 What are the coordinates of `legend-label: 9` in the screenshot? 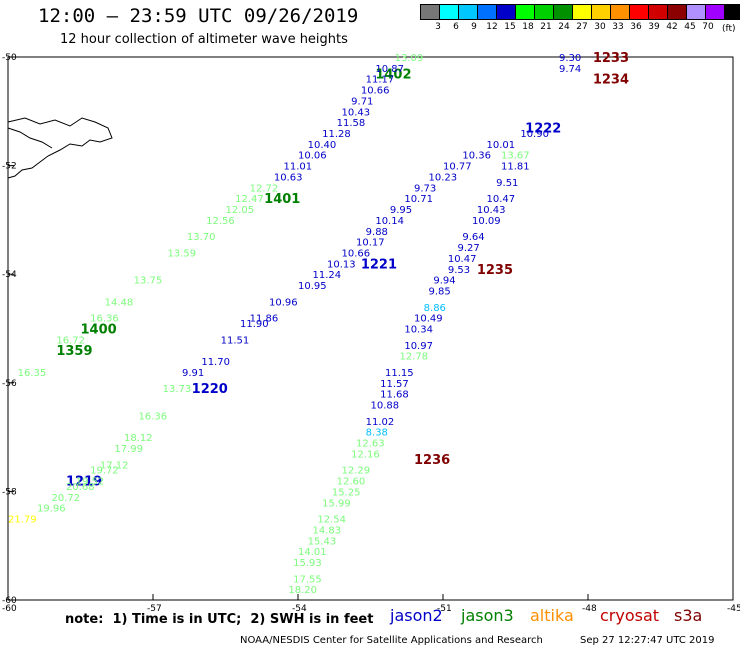 It's located at (474, 27).